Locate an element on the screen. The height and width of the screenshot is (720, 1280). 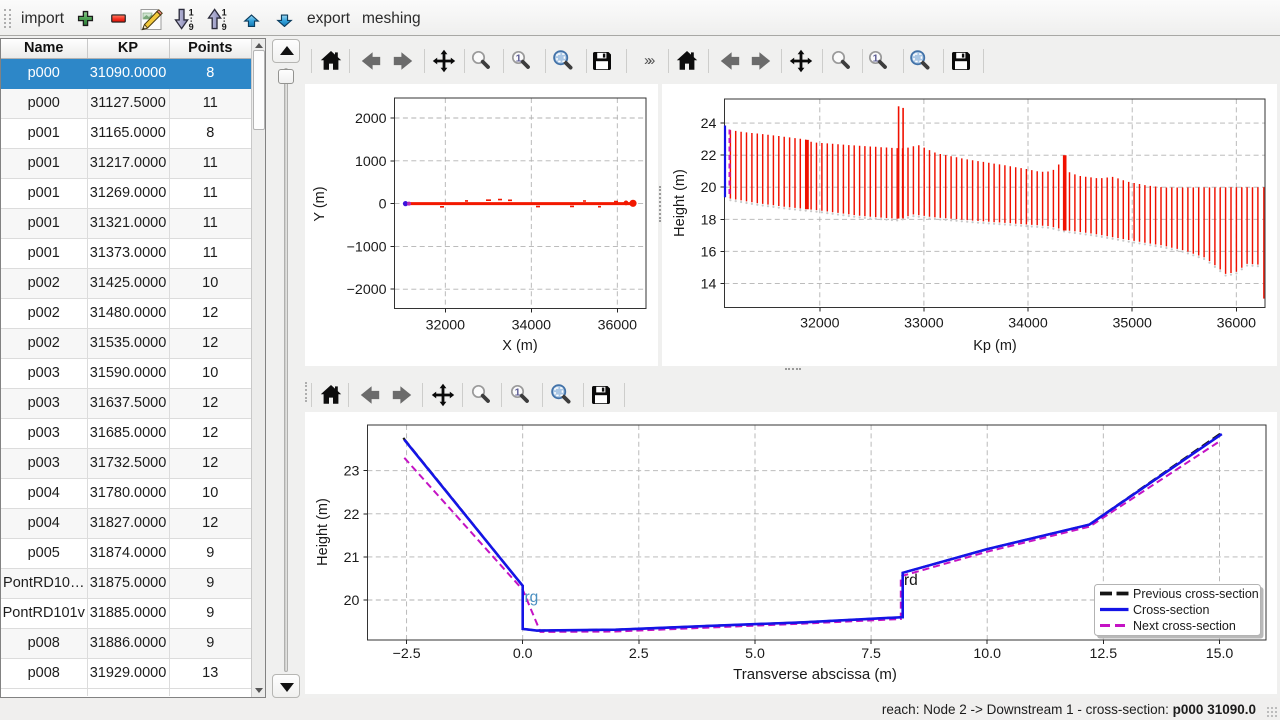
svg-text: 33000 is located at coordinates (924, 324).